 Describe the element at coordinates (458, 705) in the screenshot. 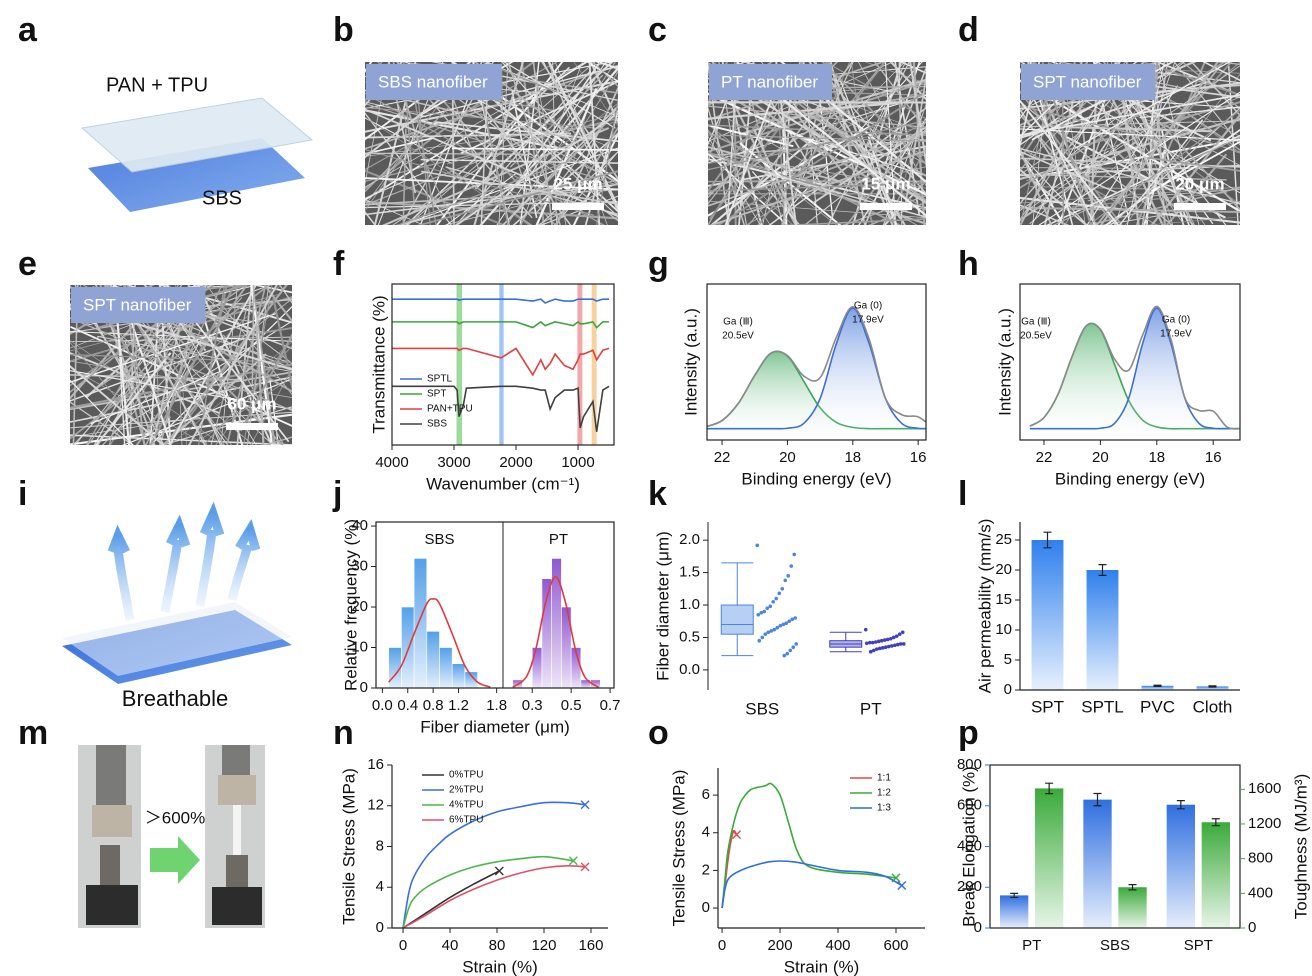

I see `x-tick-label: 1.2` at that location.